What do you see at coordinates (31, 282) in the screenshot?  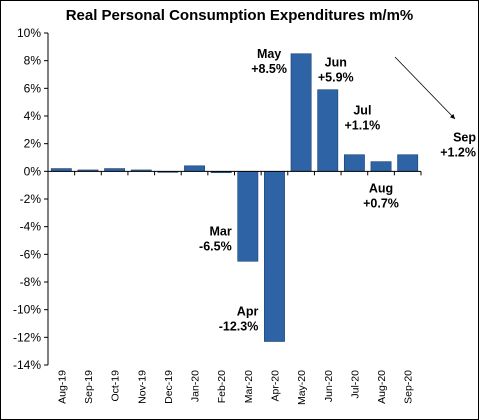 I see `y-tick-label: -8%` at bounding box center [31, 282].